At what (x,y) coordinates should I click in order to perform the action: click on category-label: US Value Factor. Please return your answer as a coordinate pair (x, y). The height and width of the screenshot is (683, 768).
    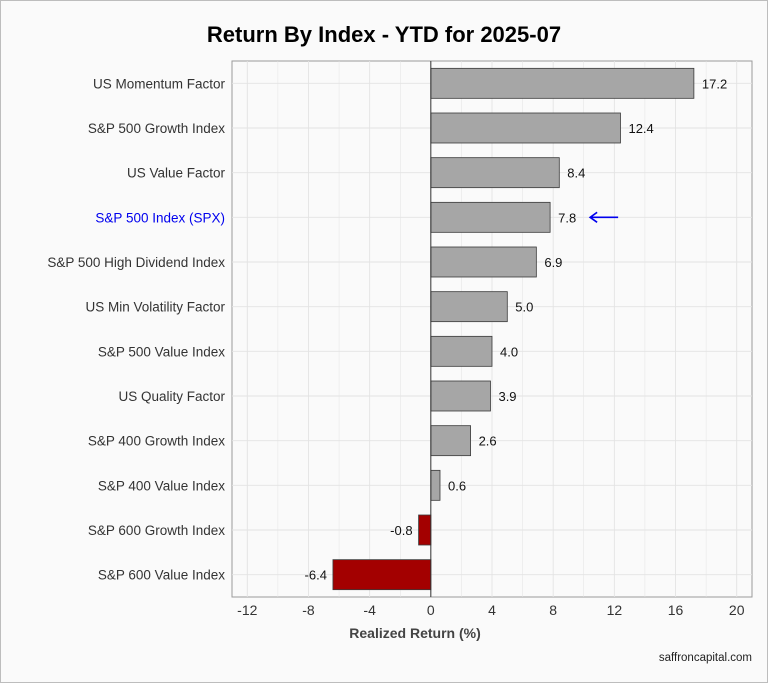
    Looking at the image, I should click on (176, 173).